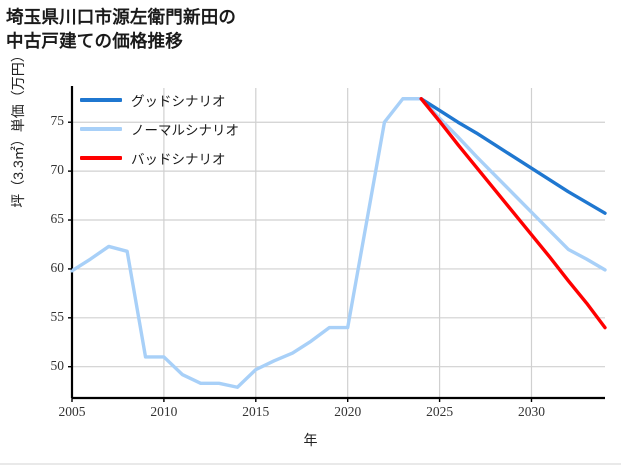  Describe the element at coordinates (348, 411) in the screenshot. I see `x-tick-label: 2020` at that location.